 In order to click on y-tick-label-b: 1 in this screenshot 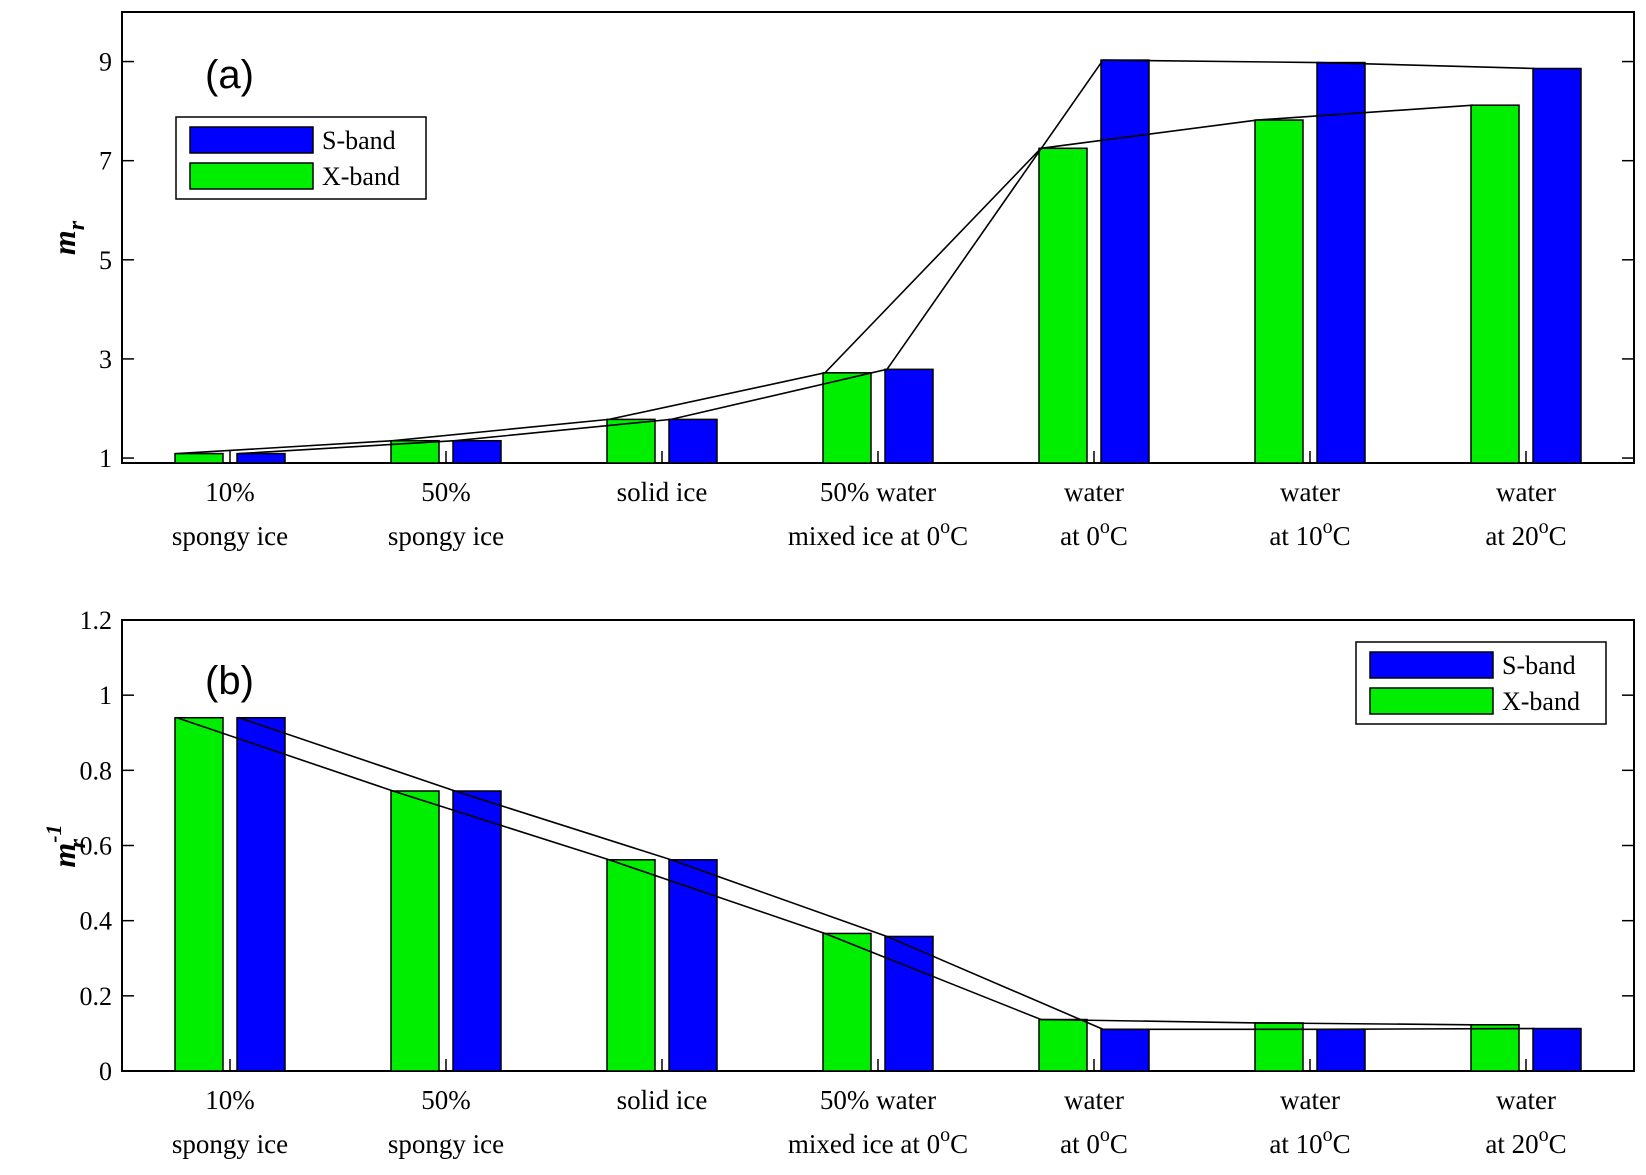, I will do `click(105, 695)`.